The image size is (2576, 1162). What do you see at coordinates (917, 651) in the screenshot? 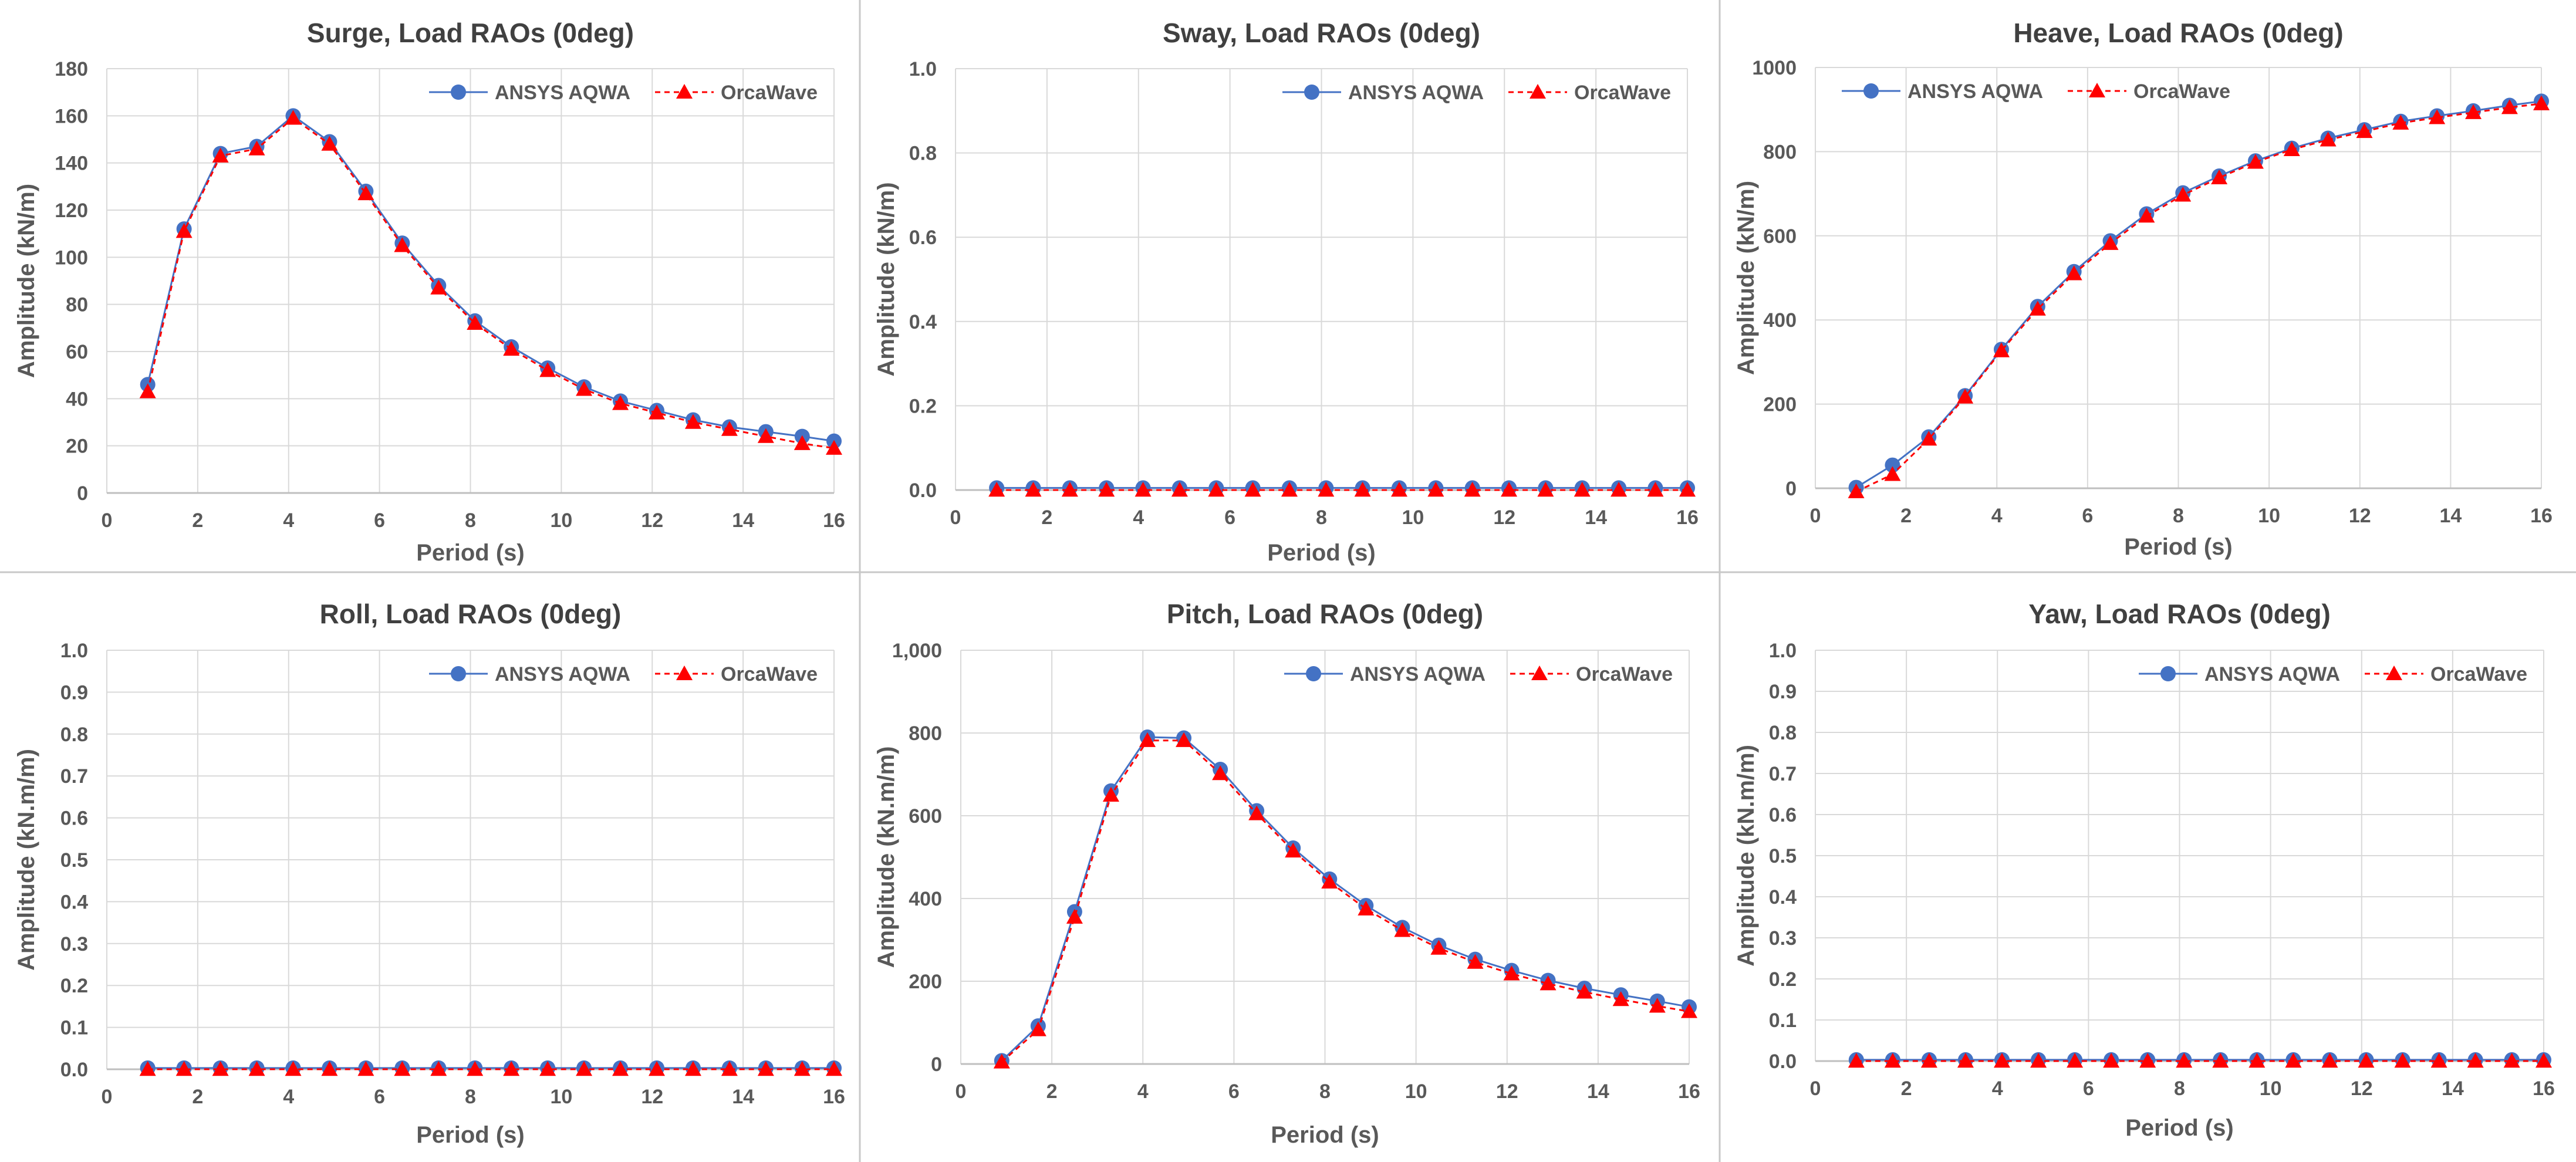
I see `y-tick-label: 1,000` at bounding box center [917, 651].